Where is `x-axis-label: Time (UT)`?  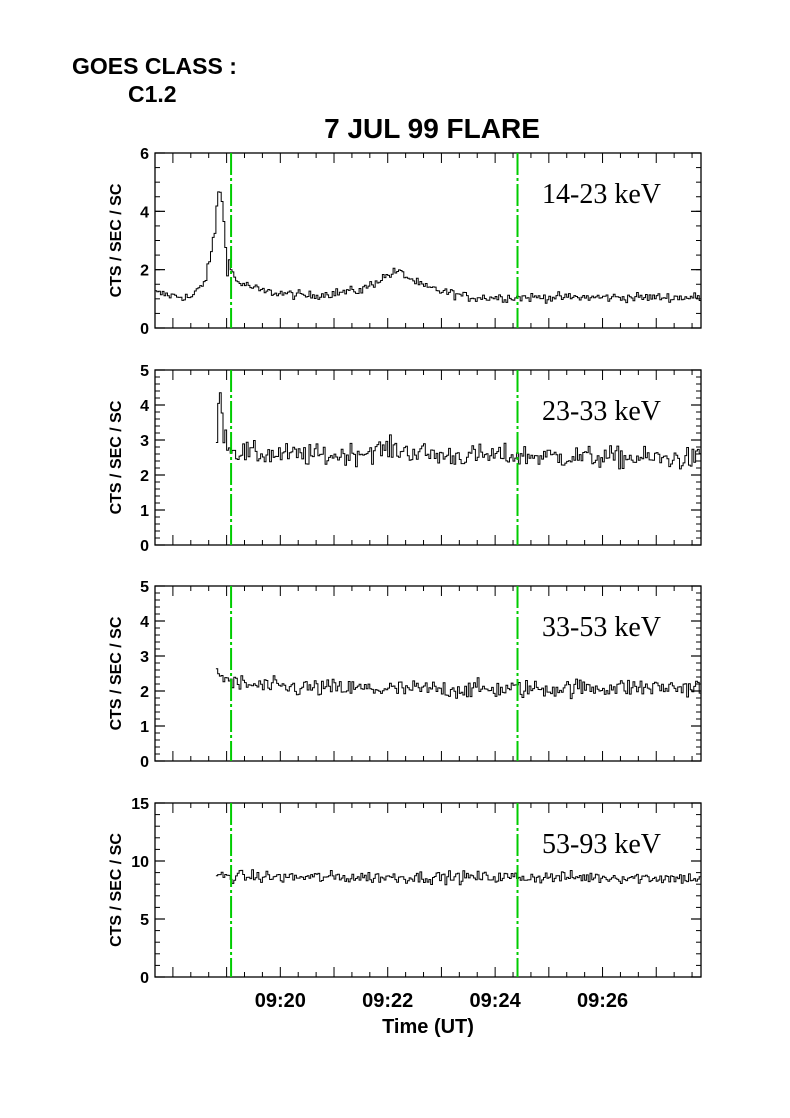
x-axis-label: Time (UT) is located at coordinates (428, 1027).